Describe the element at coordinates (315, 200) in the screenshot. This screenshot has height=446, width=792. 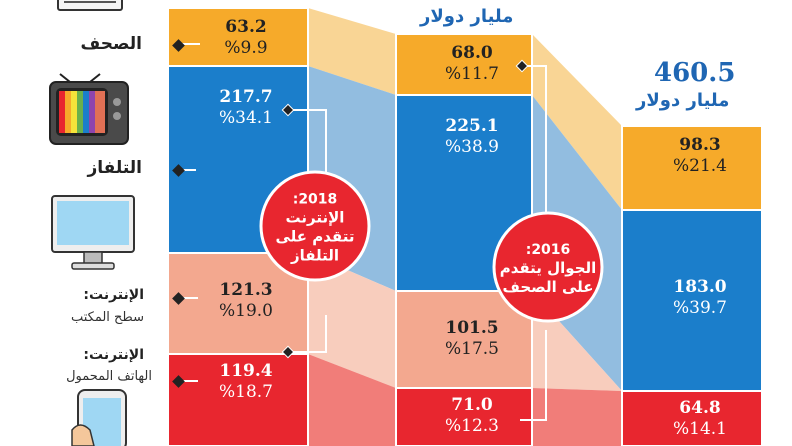
I see `annotation-year-0: 2018:` at that location.